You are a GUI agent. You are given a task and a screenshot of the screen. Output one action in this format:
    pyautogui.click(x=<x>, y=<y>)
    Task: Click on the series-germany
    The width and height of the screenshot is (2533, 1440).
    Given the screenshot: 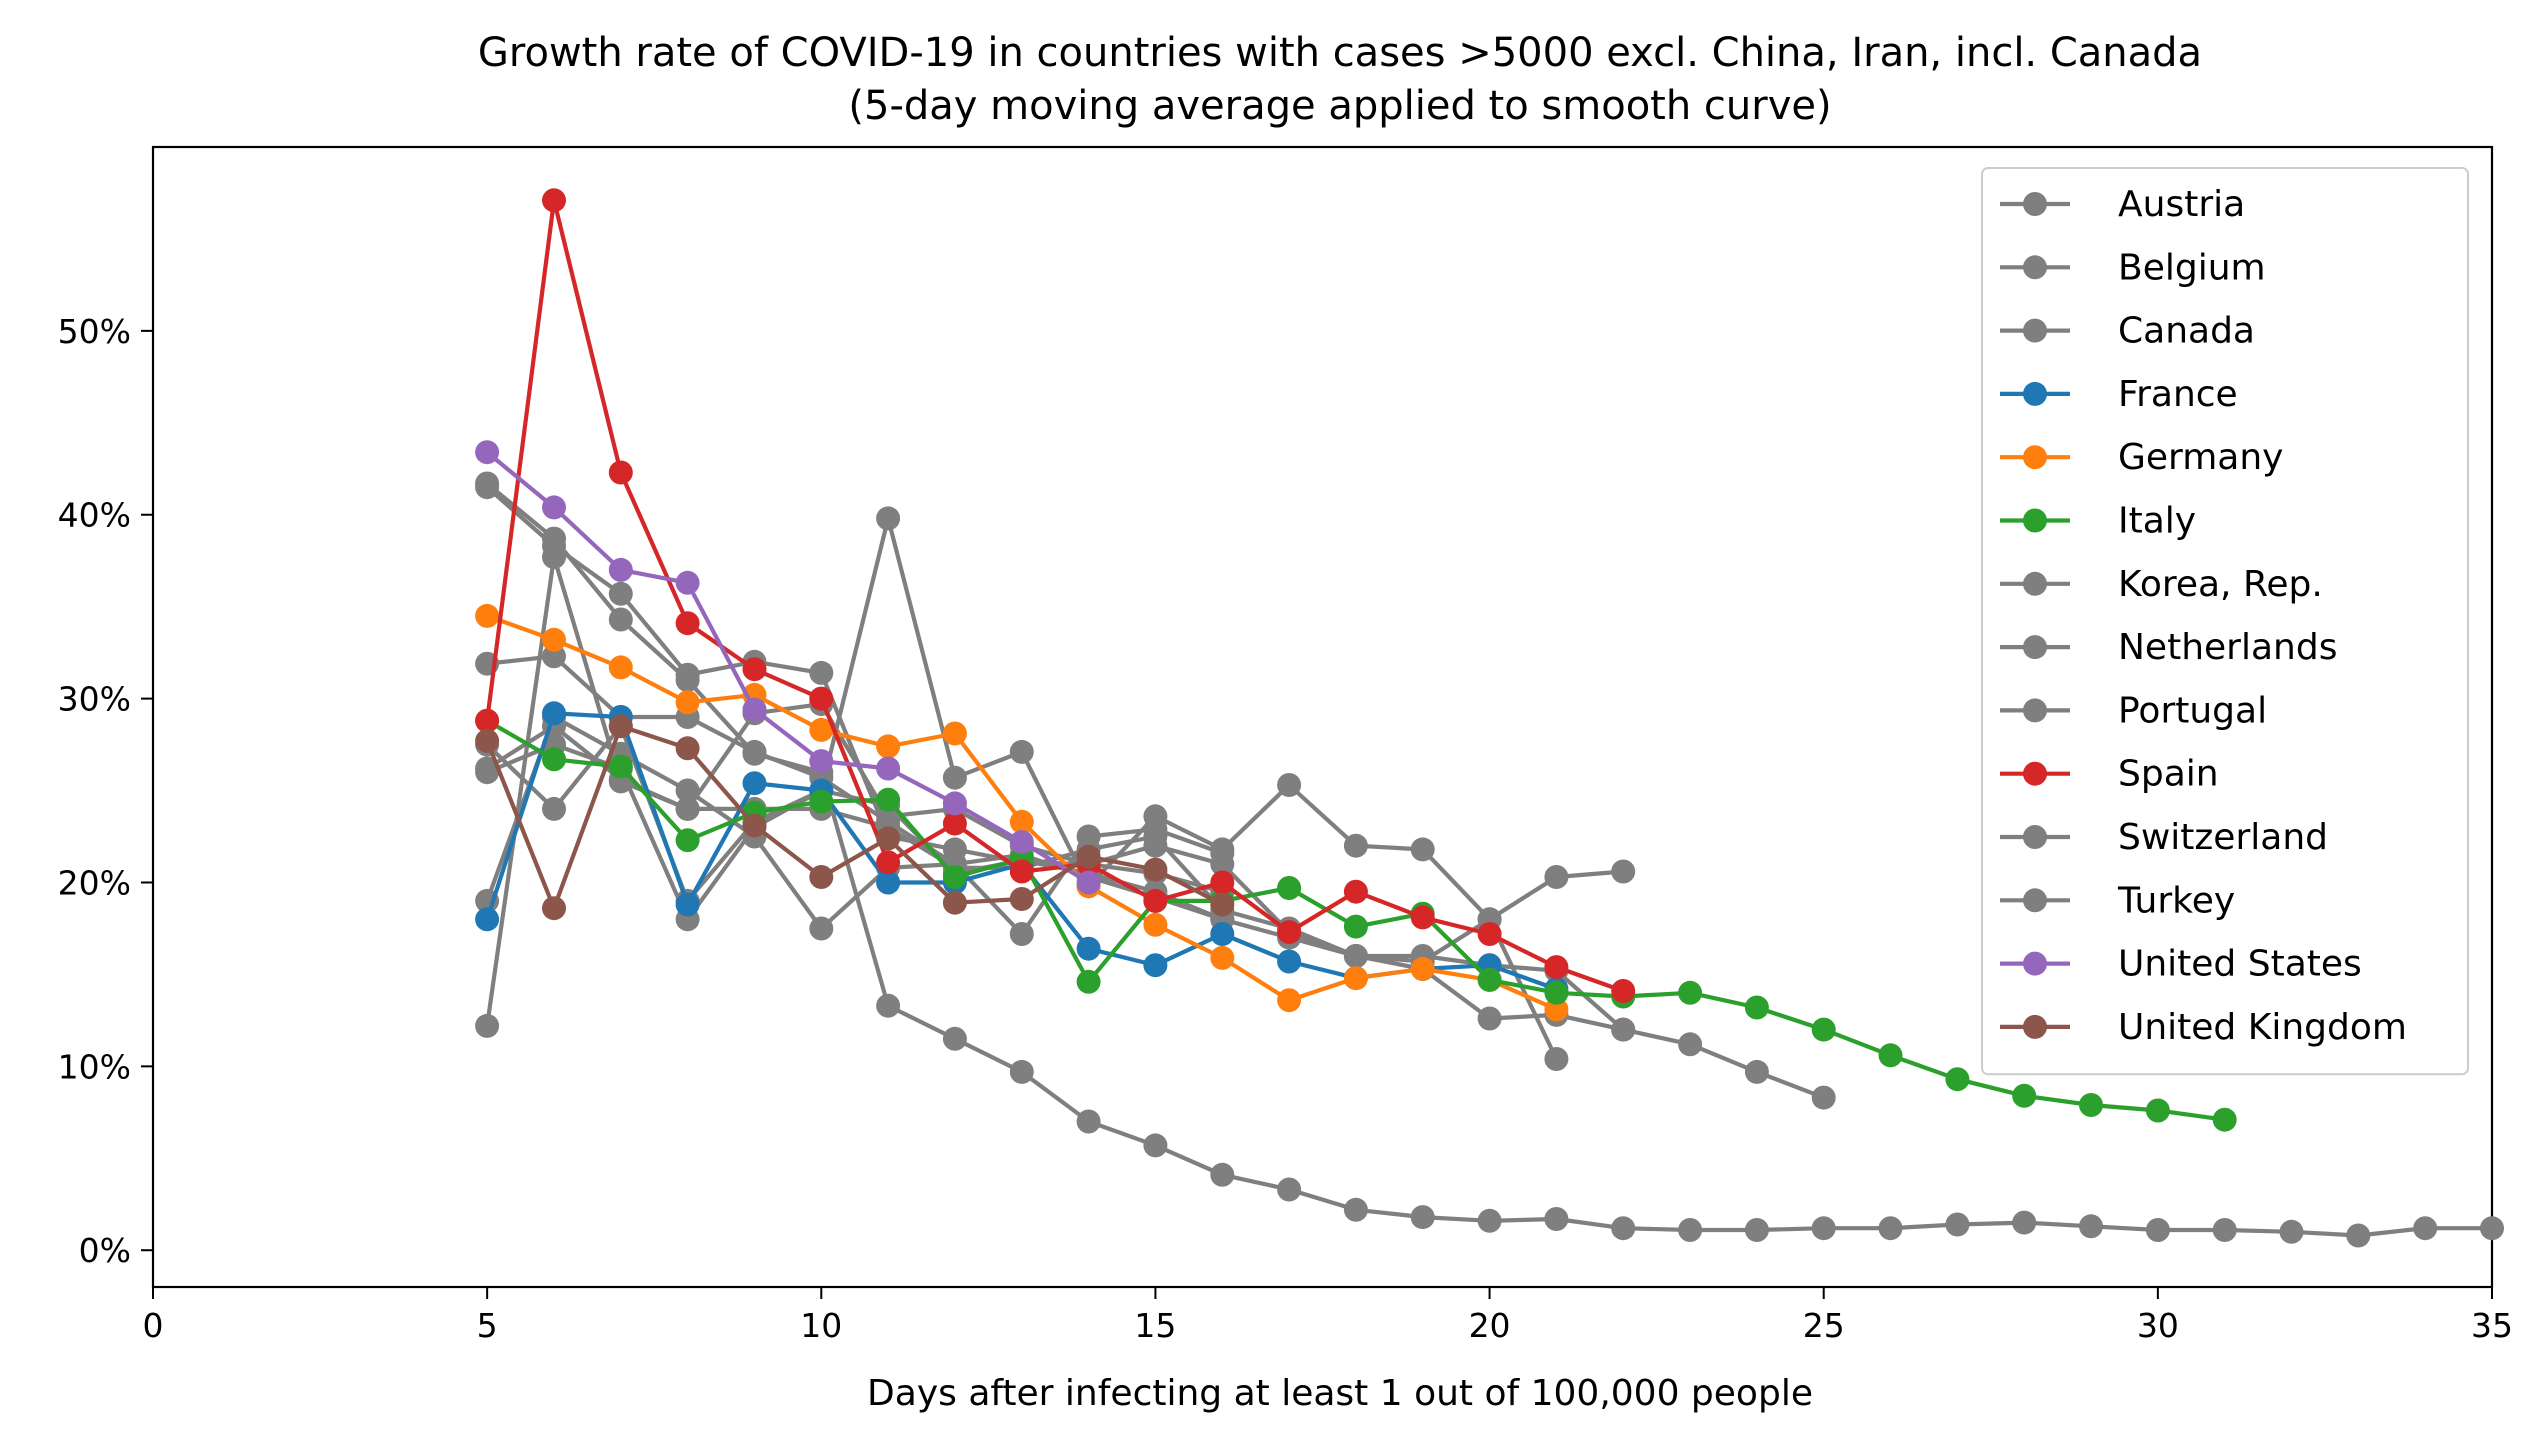 What is the action you would take?
    pyautogui.click(x=1022, y=812)
    